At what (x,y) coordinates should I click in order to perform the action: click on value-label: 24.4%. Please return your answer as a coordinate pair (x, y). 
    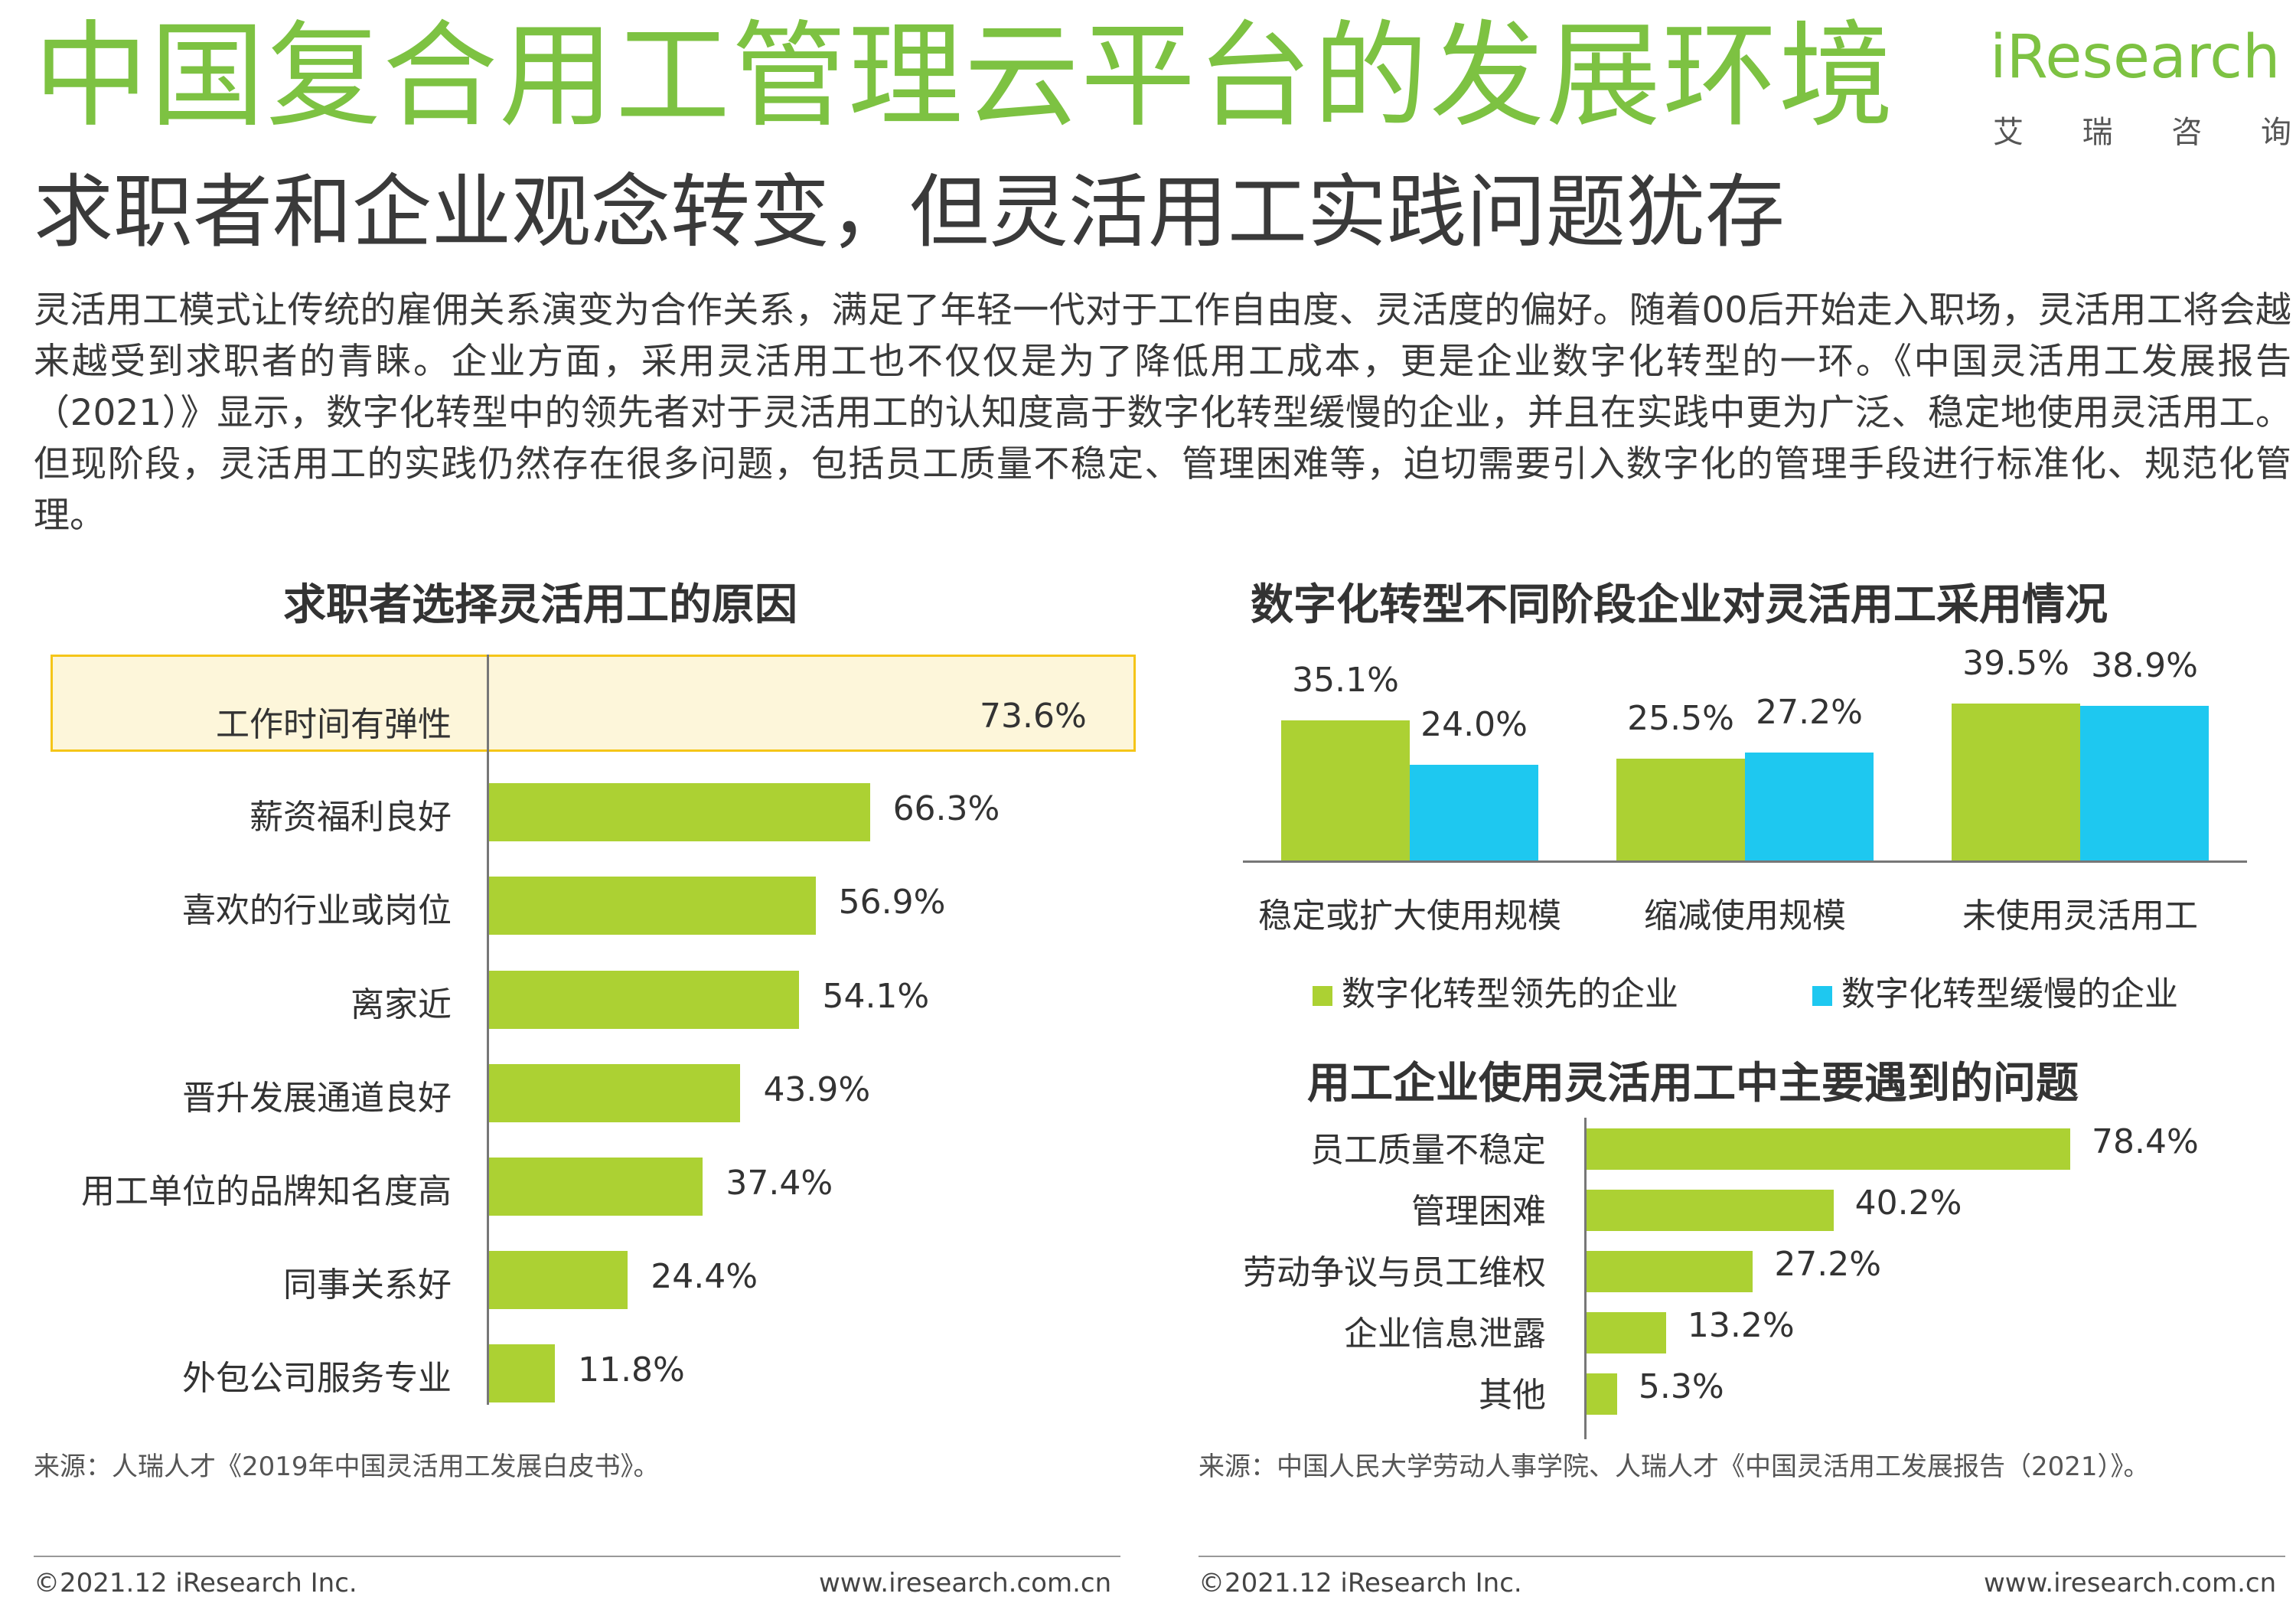
    Looking at the image, I should click on (704, 1276).